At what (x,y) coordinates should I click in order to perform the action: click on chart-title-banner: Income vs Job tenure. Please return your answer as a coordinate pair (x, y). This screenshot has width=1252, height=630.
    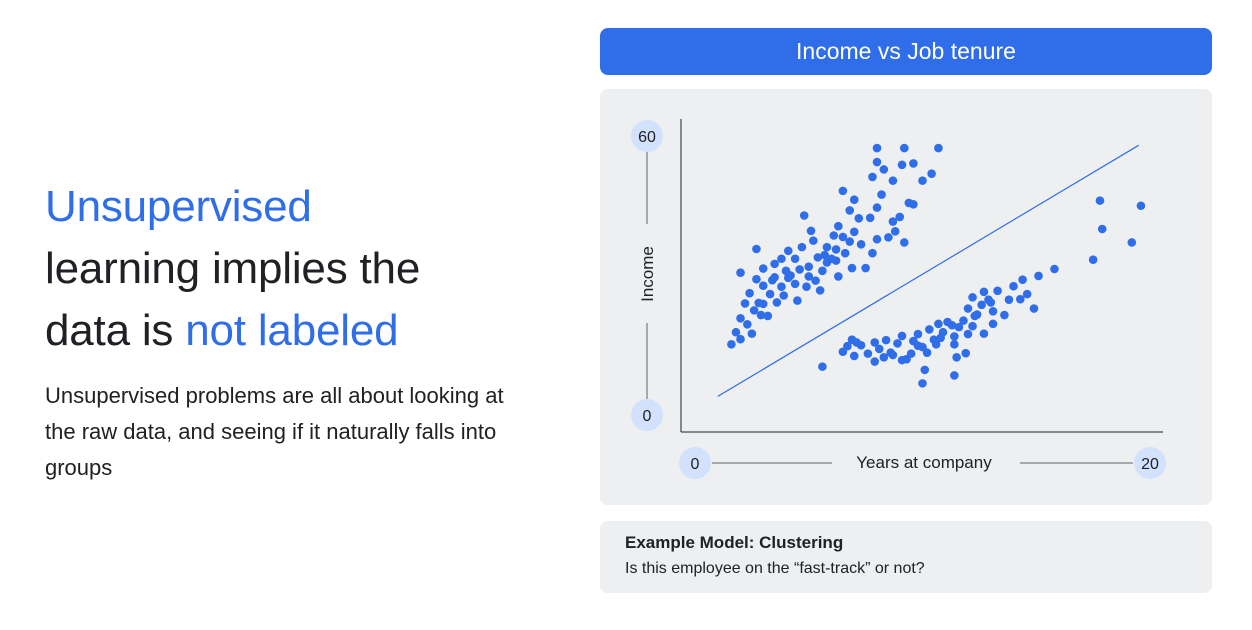
    Looking at the image, I should click on (906, 51).